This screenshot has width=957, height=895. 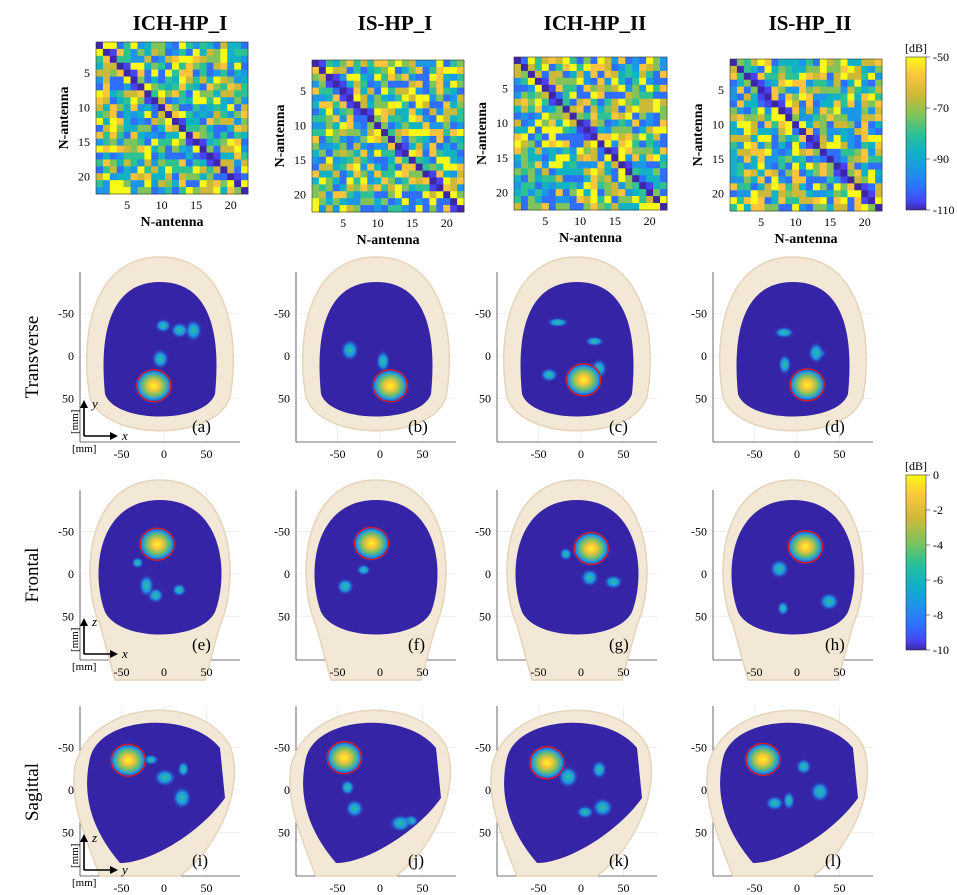 I want to click on image-x-tick: 0, so click(x=380, y=672).